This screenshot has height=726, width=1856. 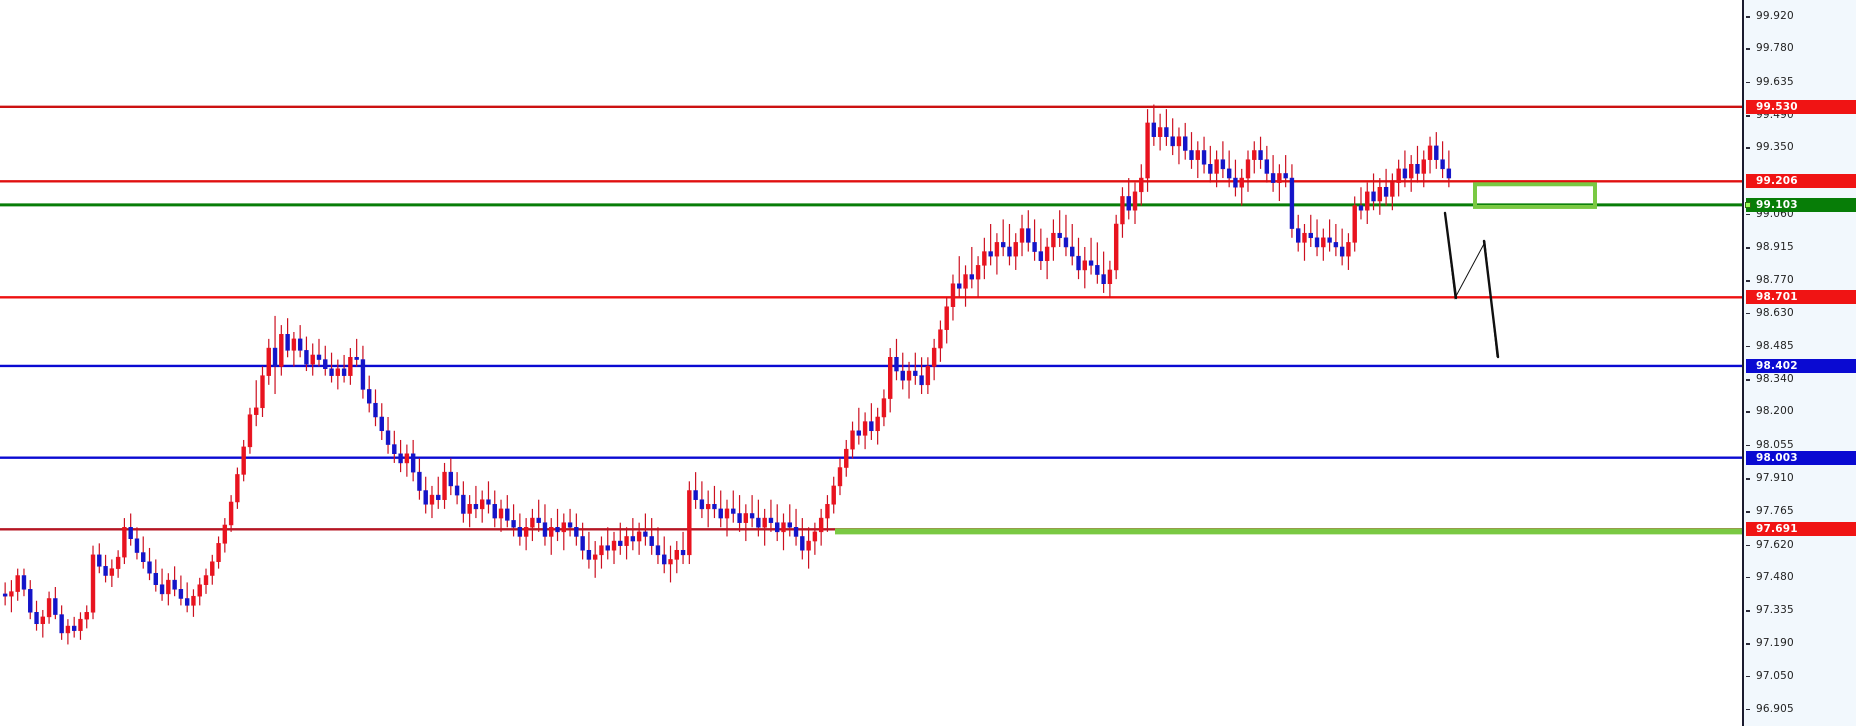 What do you see at coordinates (1450, 255) in the screenshot?
I see `projection-leg` at bounding box center [1450, 255].